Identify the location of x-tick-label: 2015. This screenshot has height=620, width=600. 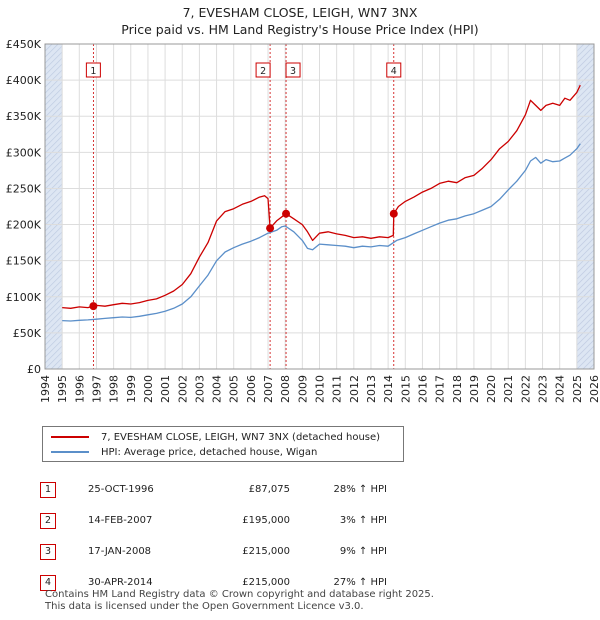
(405, 389).